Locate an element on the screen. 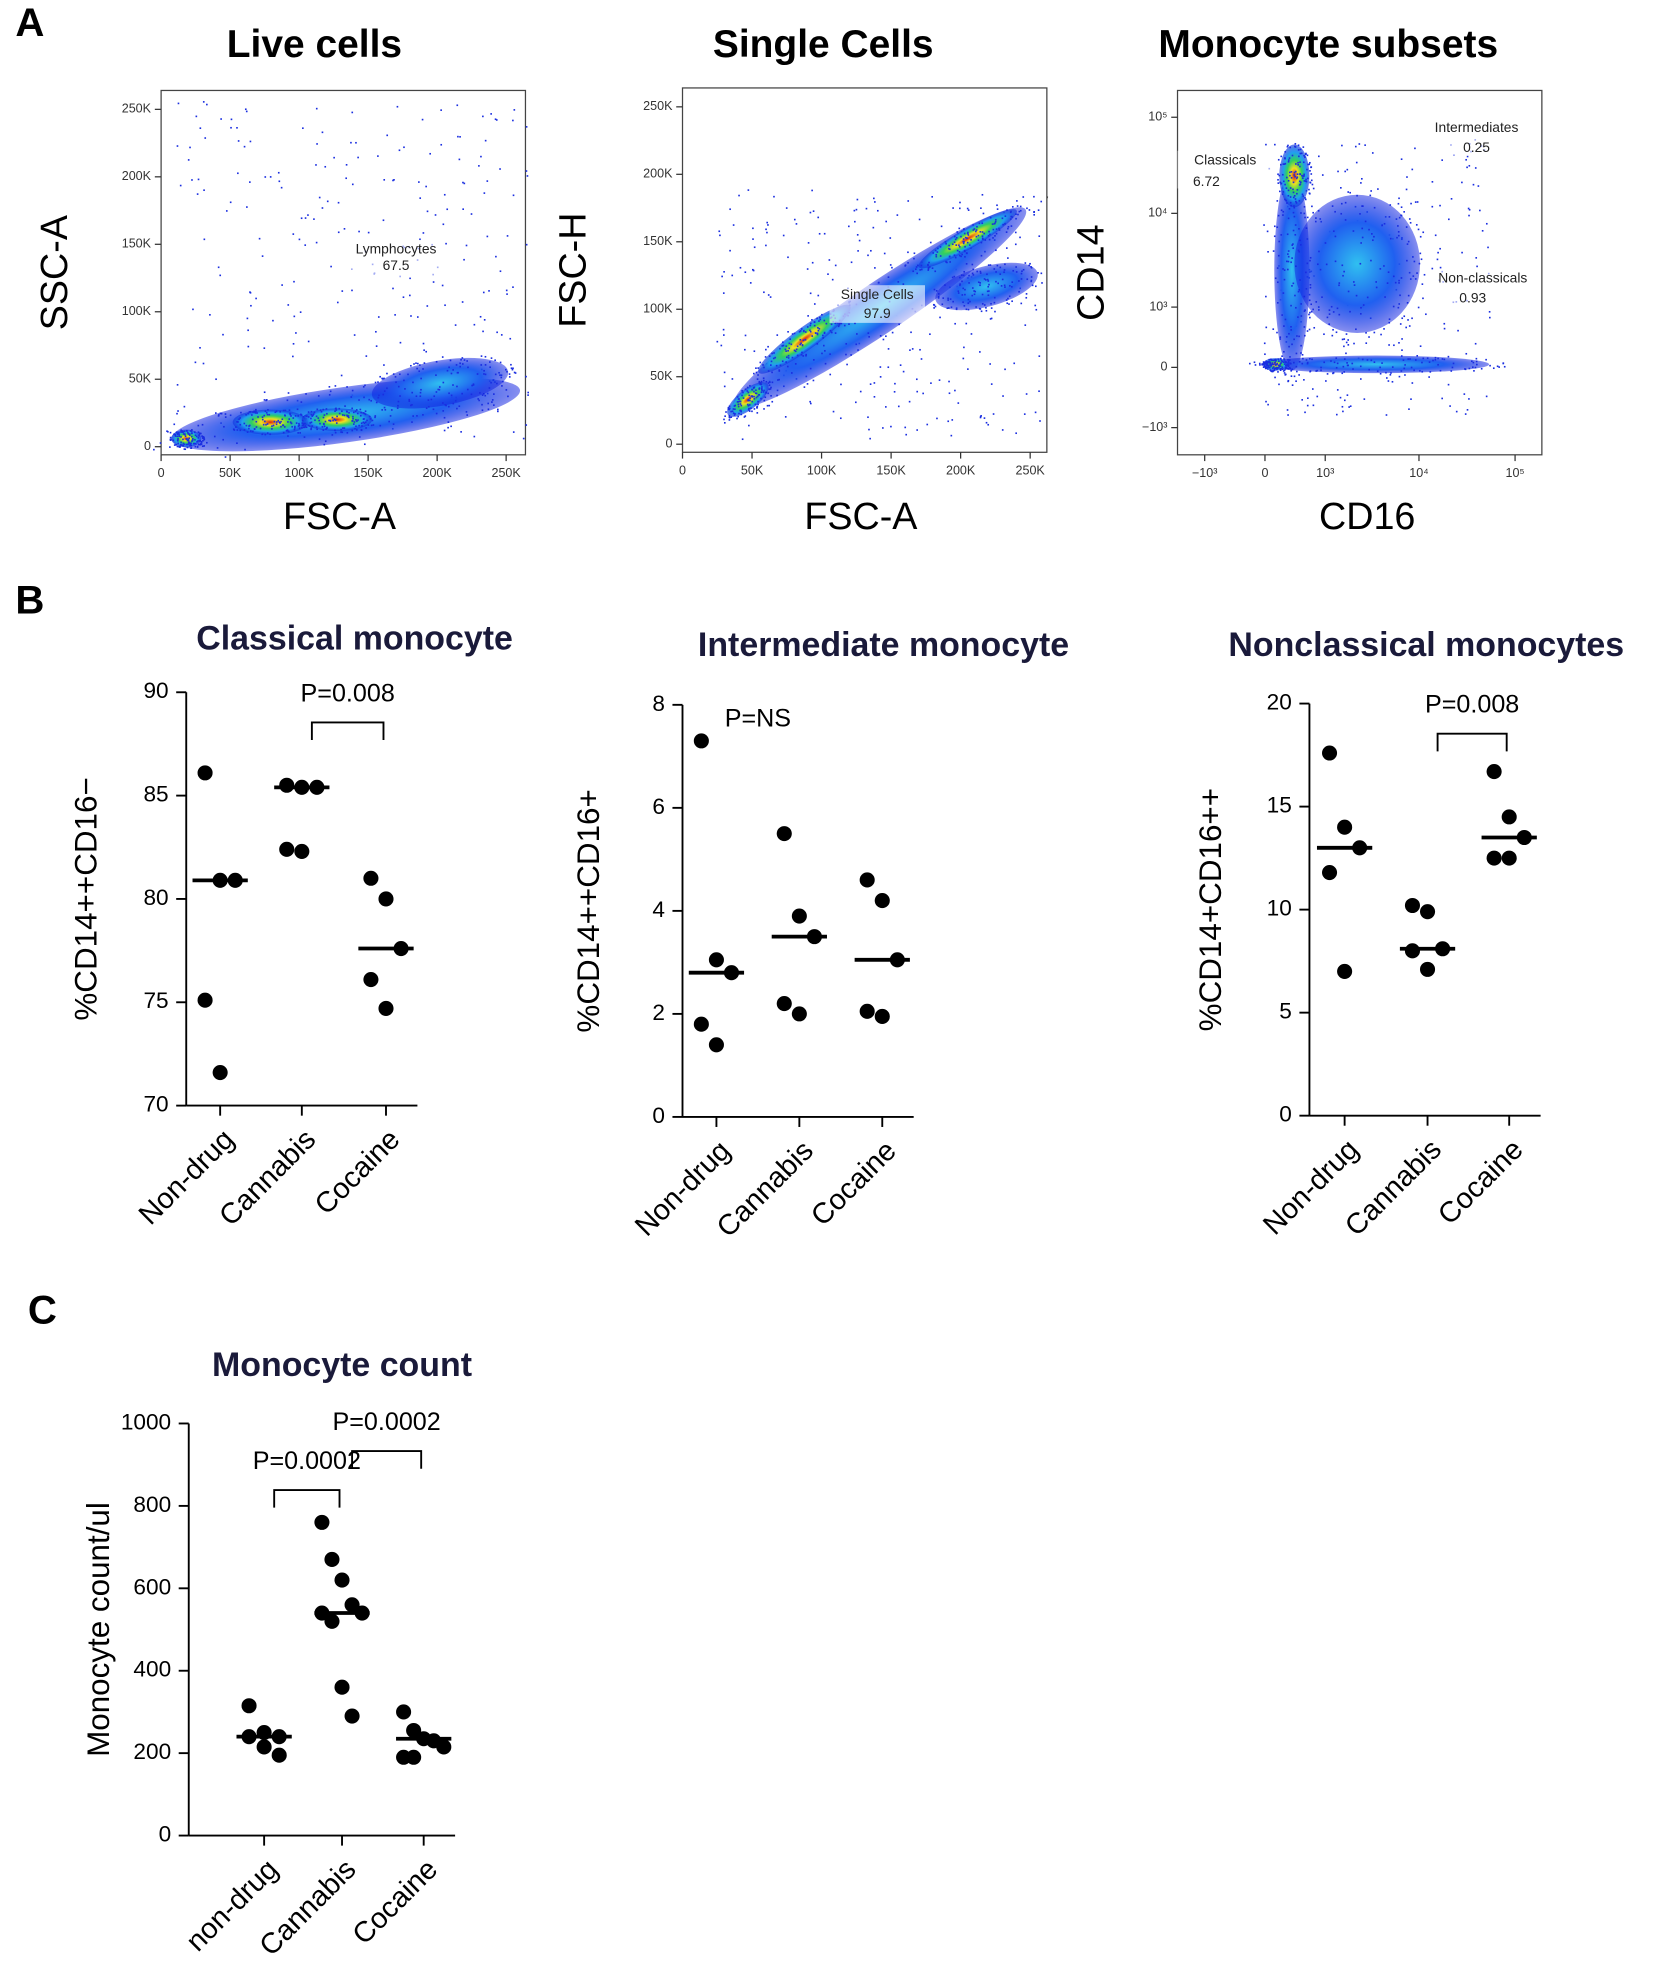 This screenshot has width=1659, height=1970. gate-name: Classicals is located at coordinates (1225, 159).